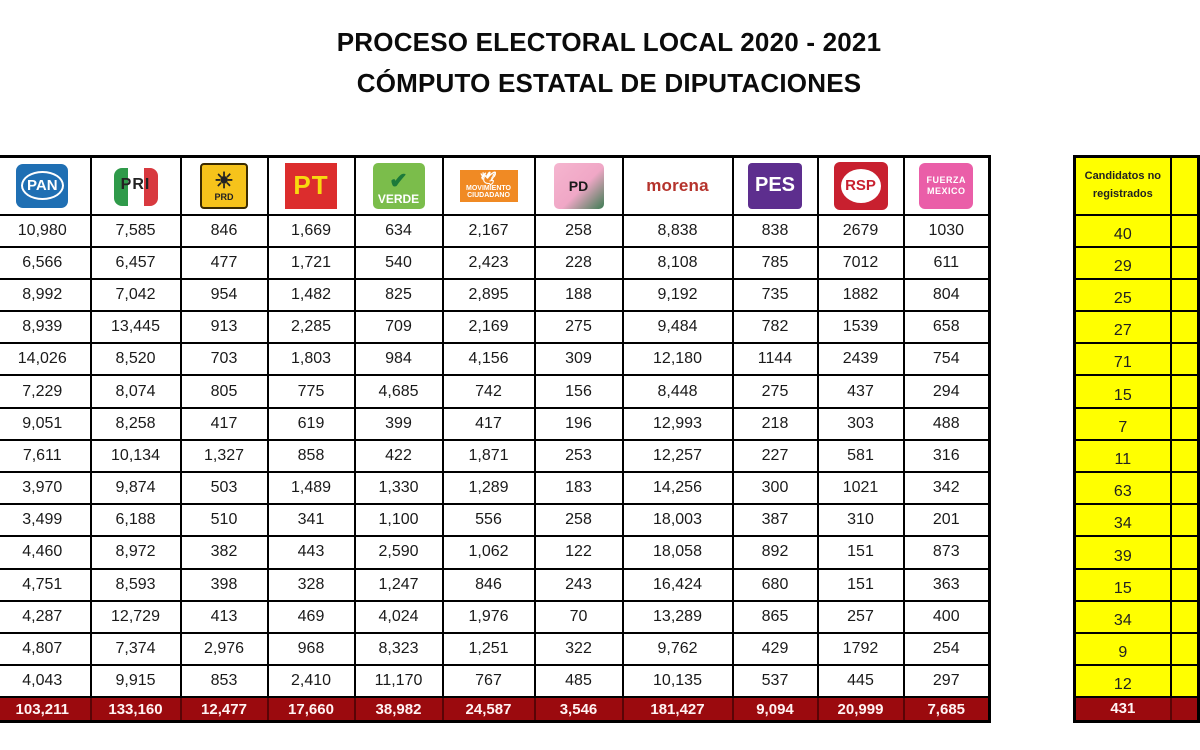 The image size is (1200, 750). Describe the element at coordinates (677, 295) in the screenshot. I see `vote-cell-morena: 9,192` at that location.